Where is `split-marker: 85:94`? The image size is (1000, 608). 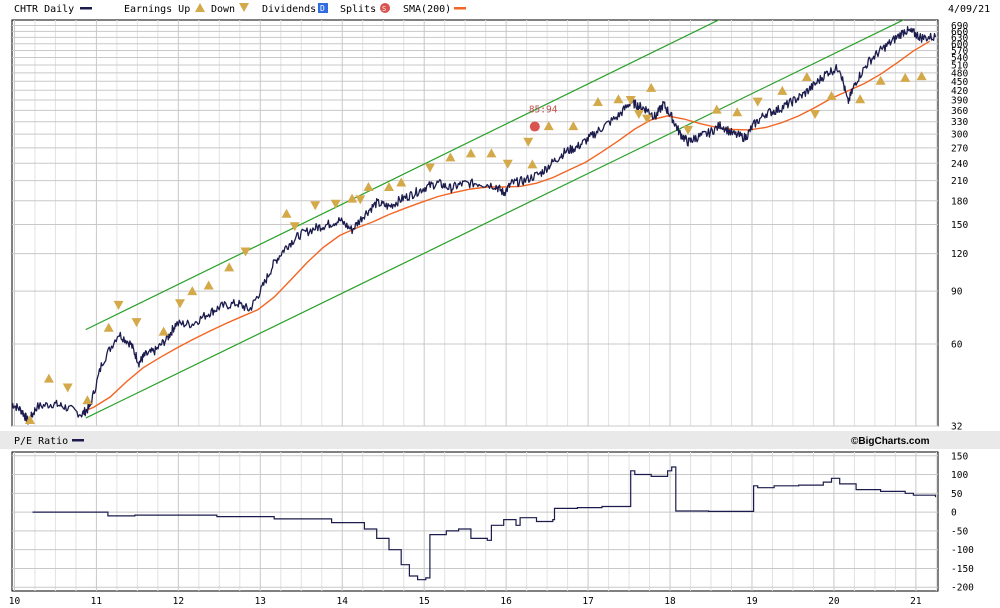
split-marker: 85:94 is located at coordinates (543, 118).